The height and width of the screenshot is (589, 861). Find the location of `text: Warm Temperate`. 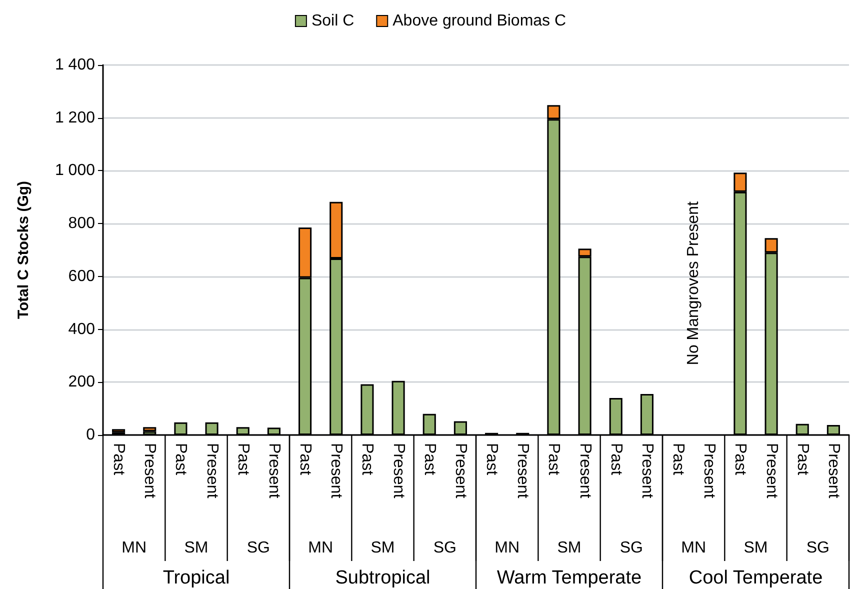

text: Warm Temperate is located at coordinates (569, 578).